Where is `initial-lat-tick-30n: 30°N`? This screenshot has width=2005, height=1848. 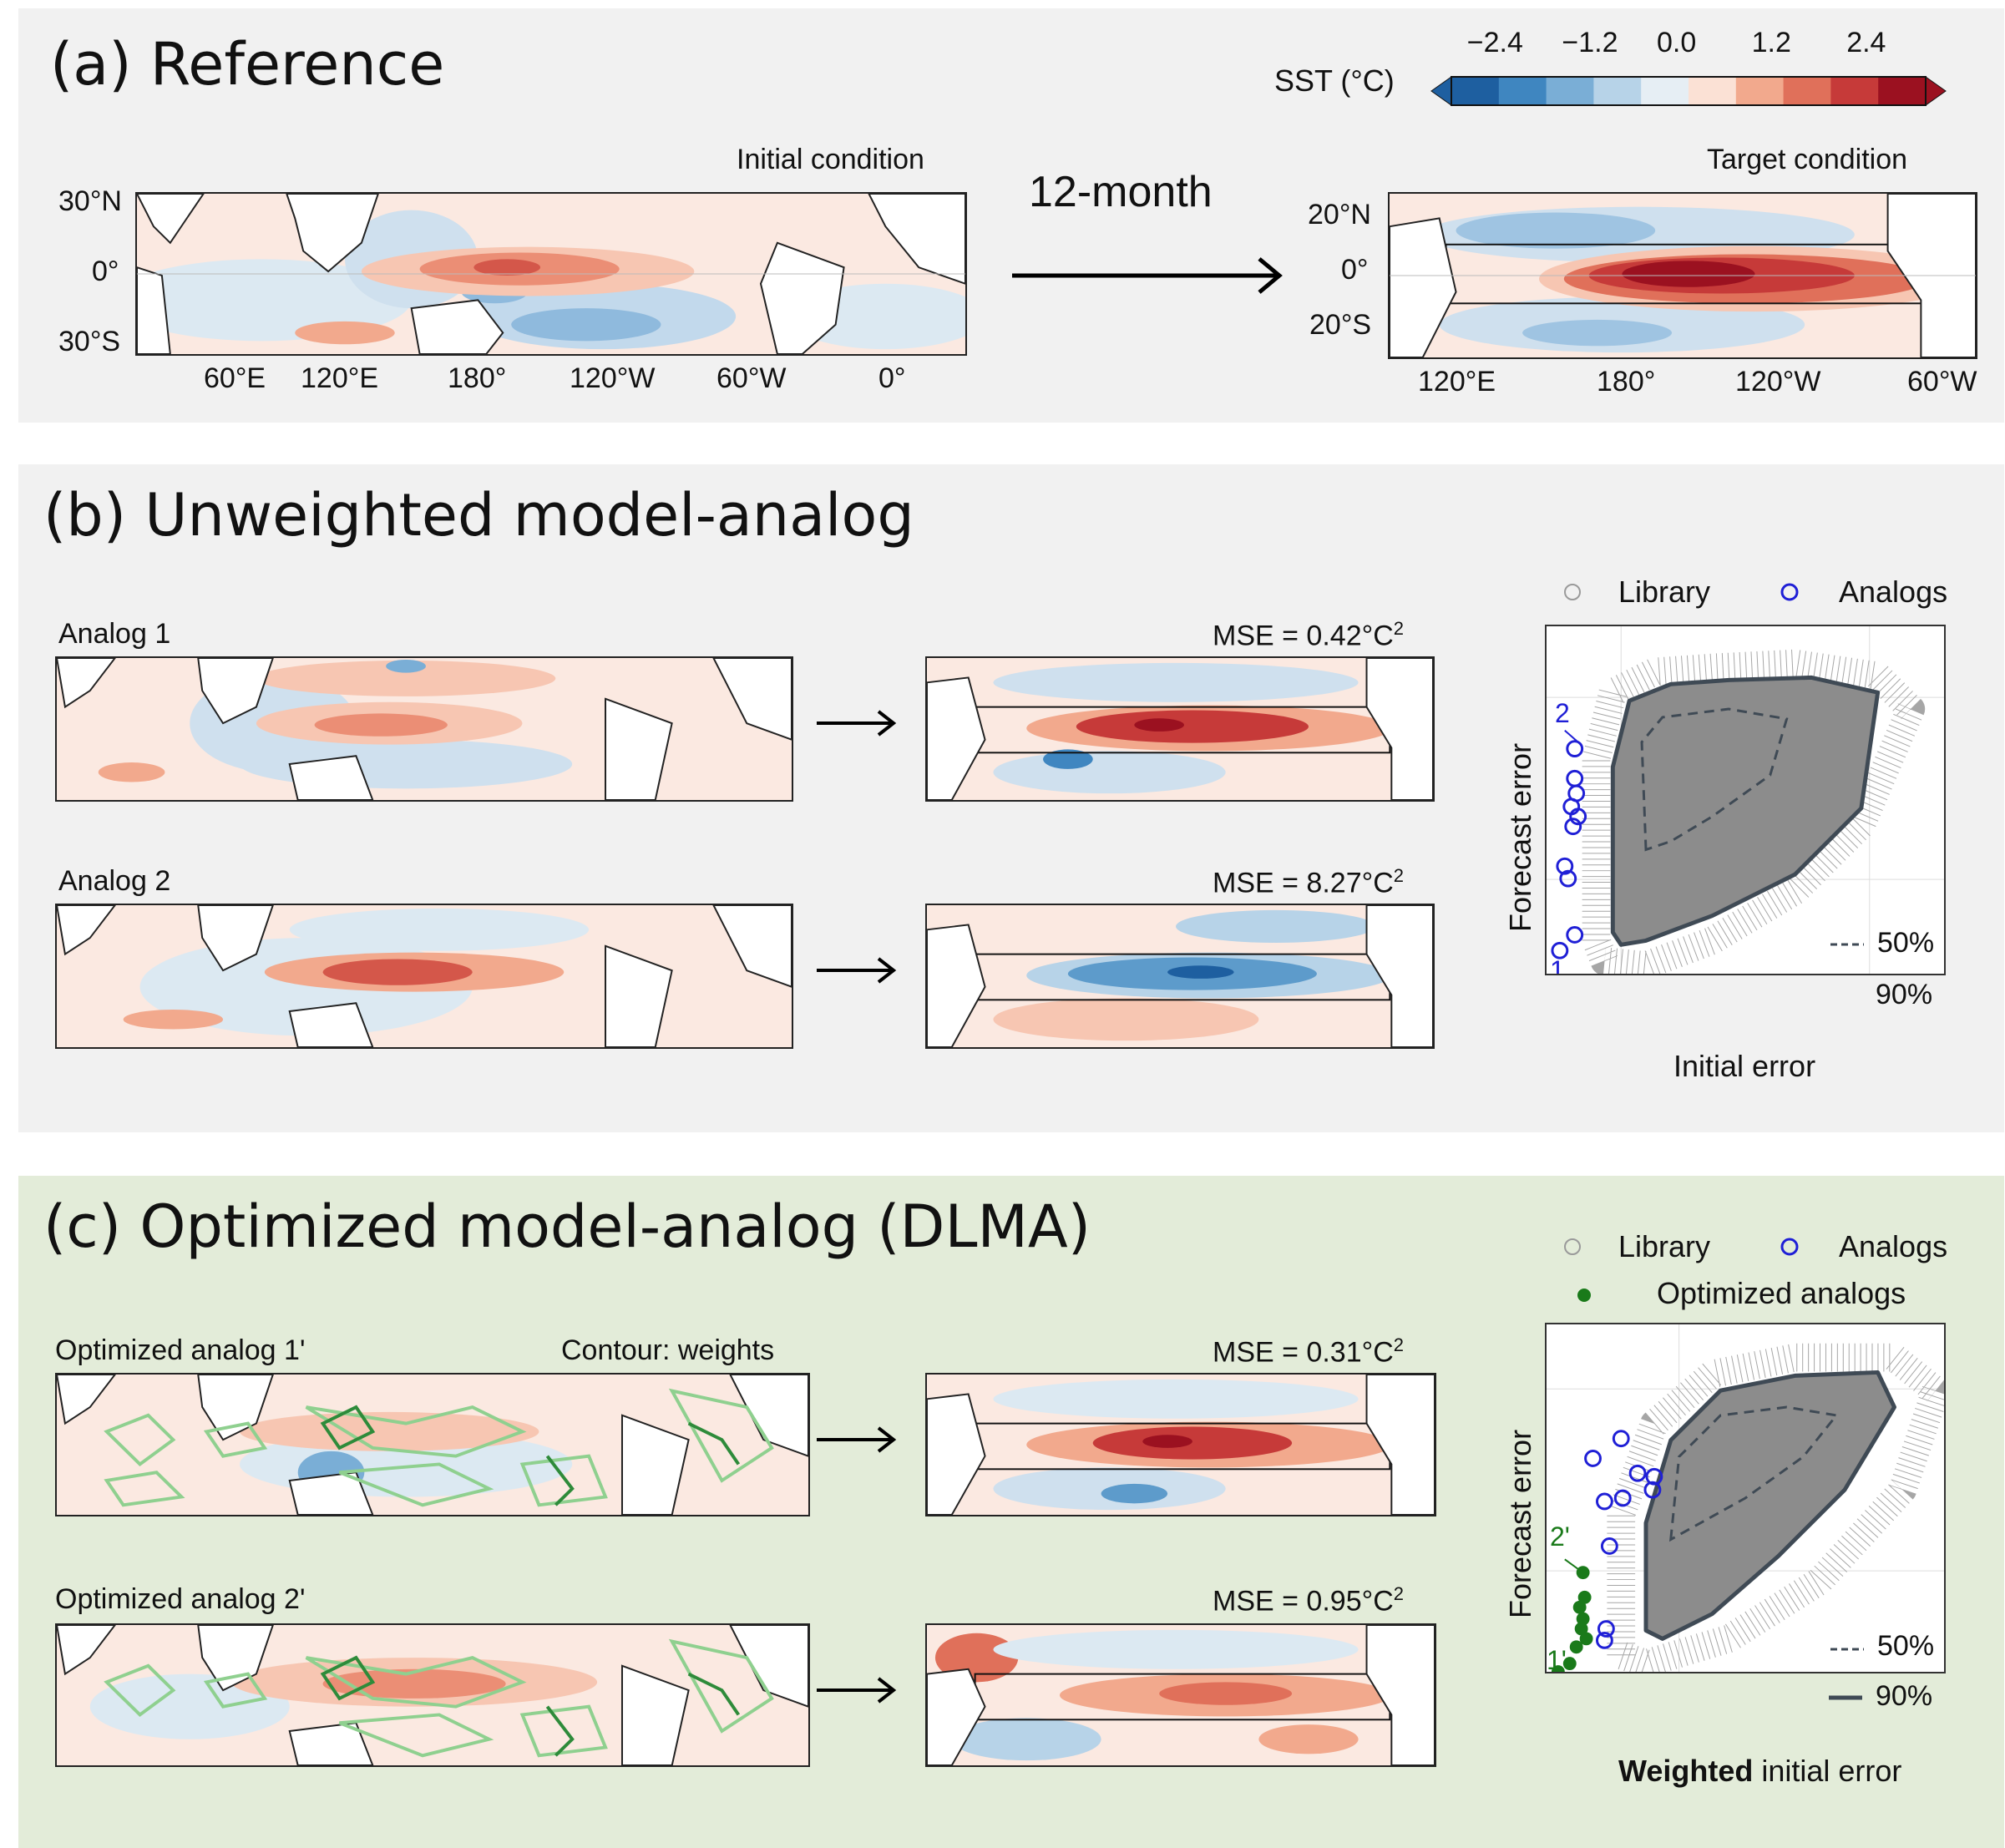
initial-lat-tick-30n: 30°N is located at coordinates (90, 201).